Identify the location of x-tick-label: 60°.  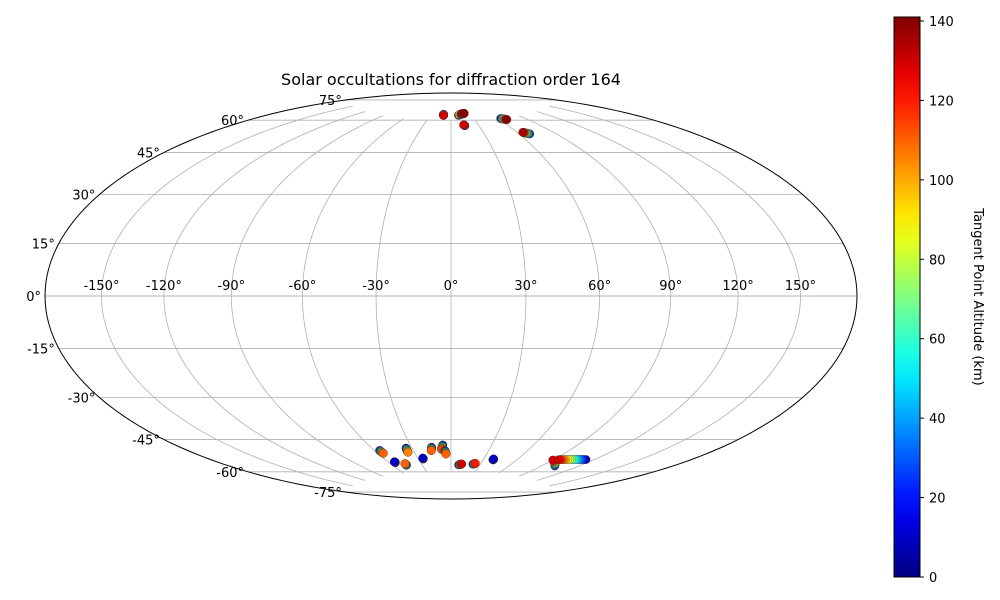
(599, 286).